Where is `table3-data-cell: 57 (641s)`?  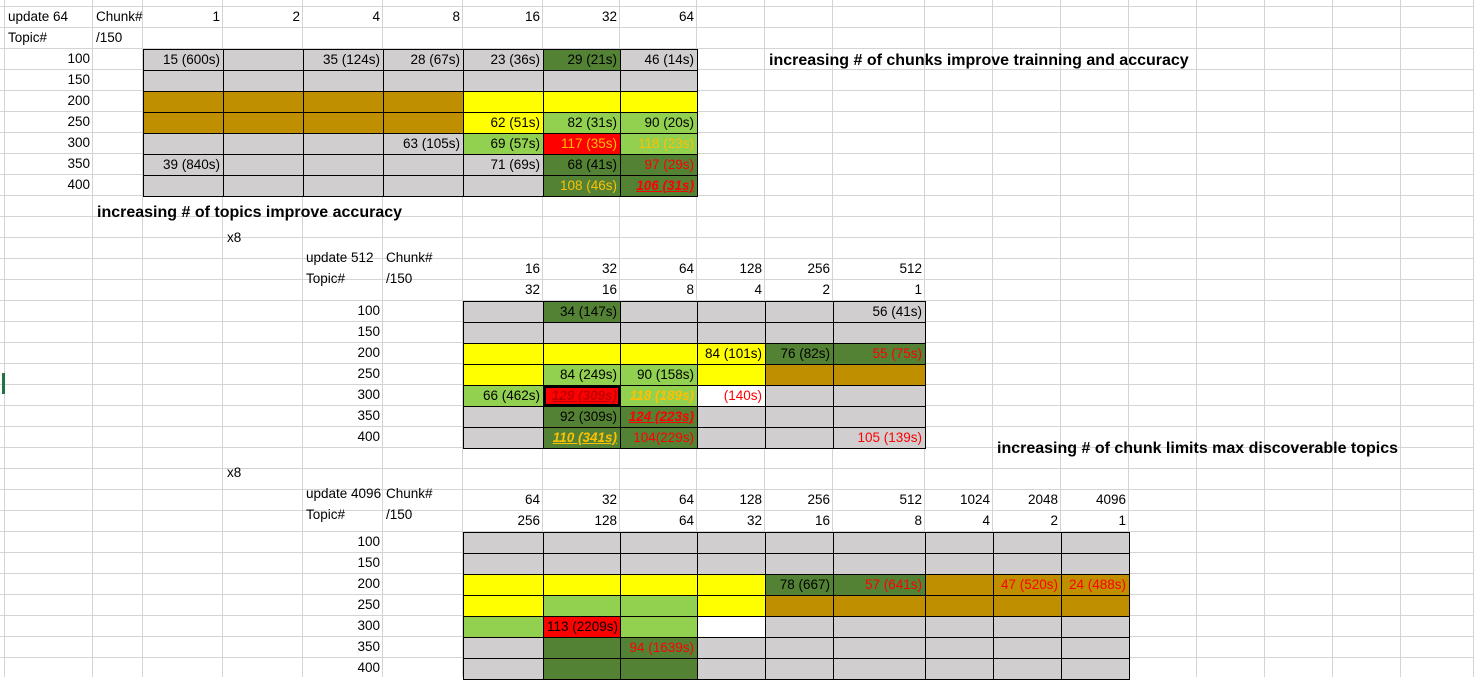
table3-data-cell: 57 (641s) is located at coordinates (879, 585).